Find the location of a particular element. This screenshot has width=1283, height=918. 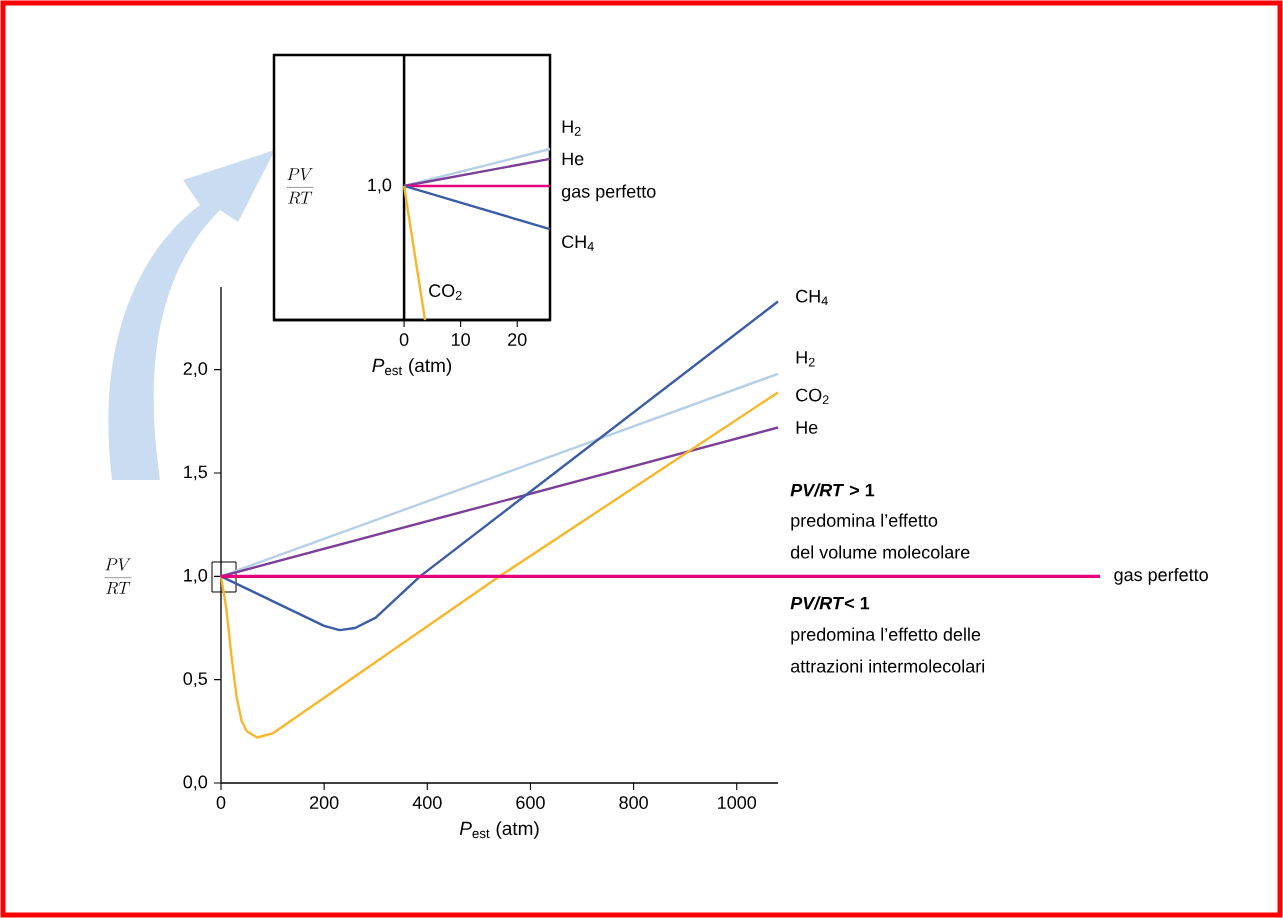

text: predomina l’effetto delle is located at coordinates (886, 636).